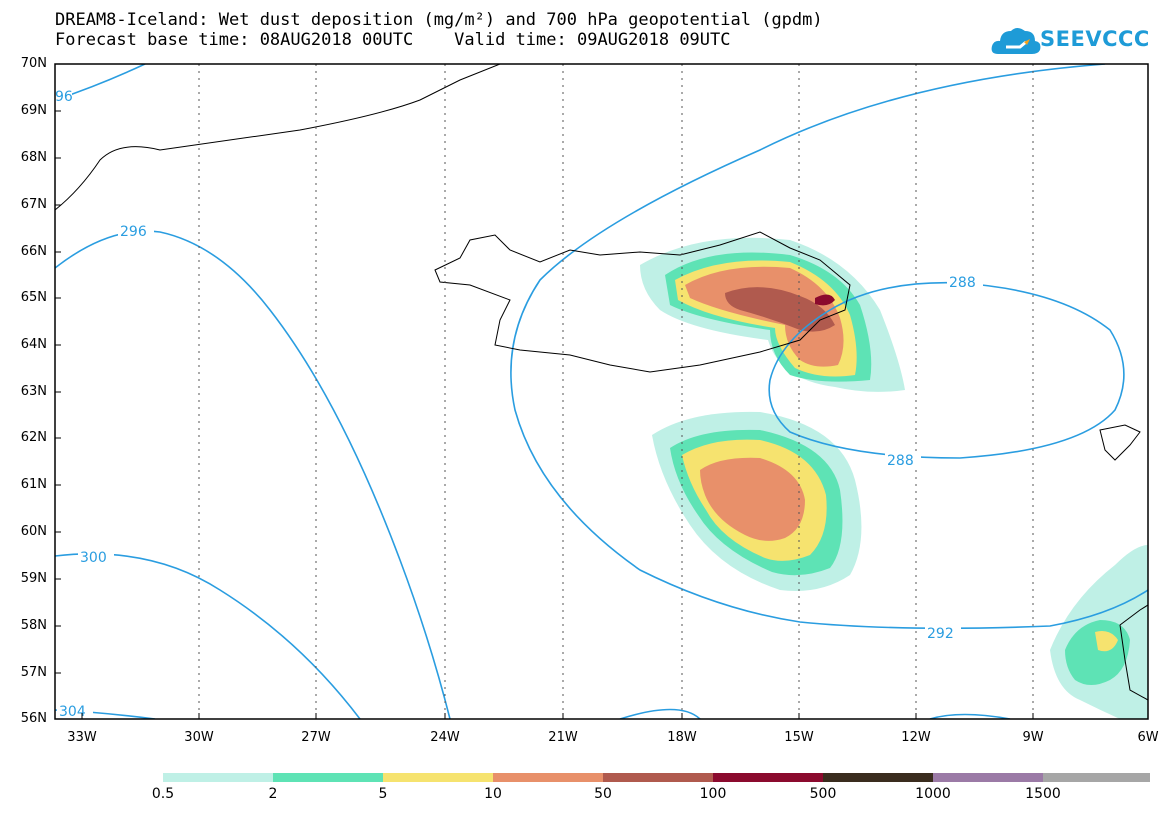 This screenshot has width=1175, height=815. Describe the element at coordinates (273, 794) in the screenshot. I see `colorbar-label: 2` at that location.